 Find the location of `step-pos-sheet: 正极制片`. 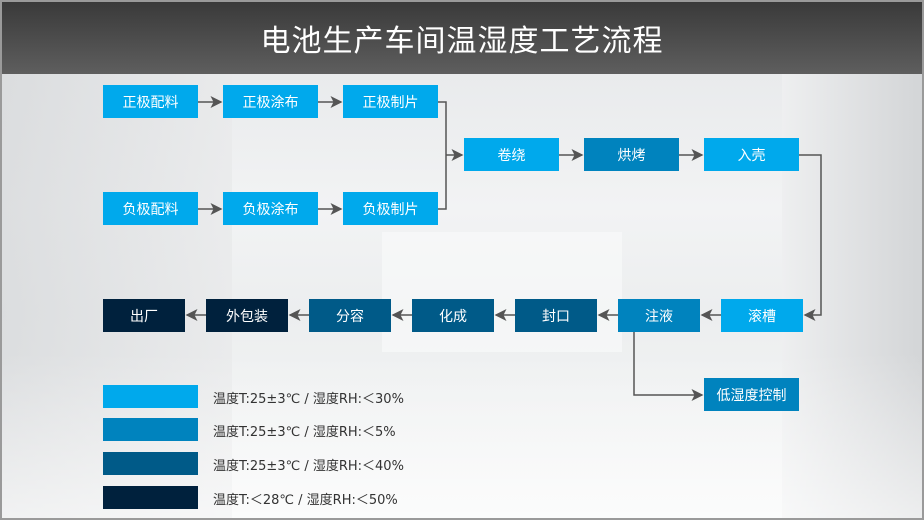

step-pos-sheet: 正极制片 is located at coordinates (390, 101).